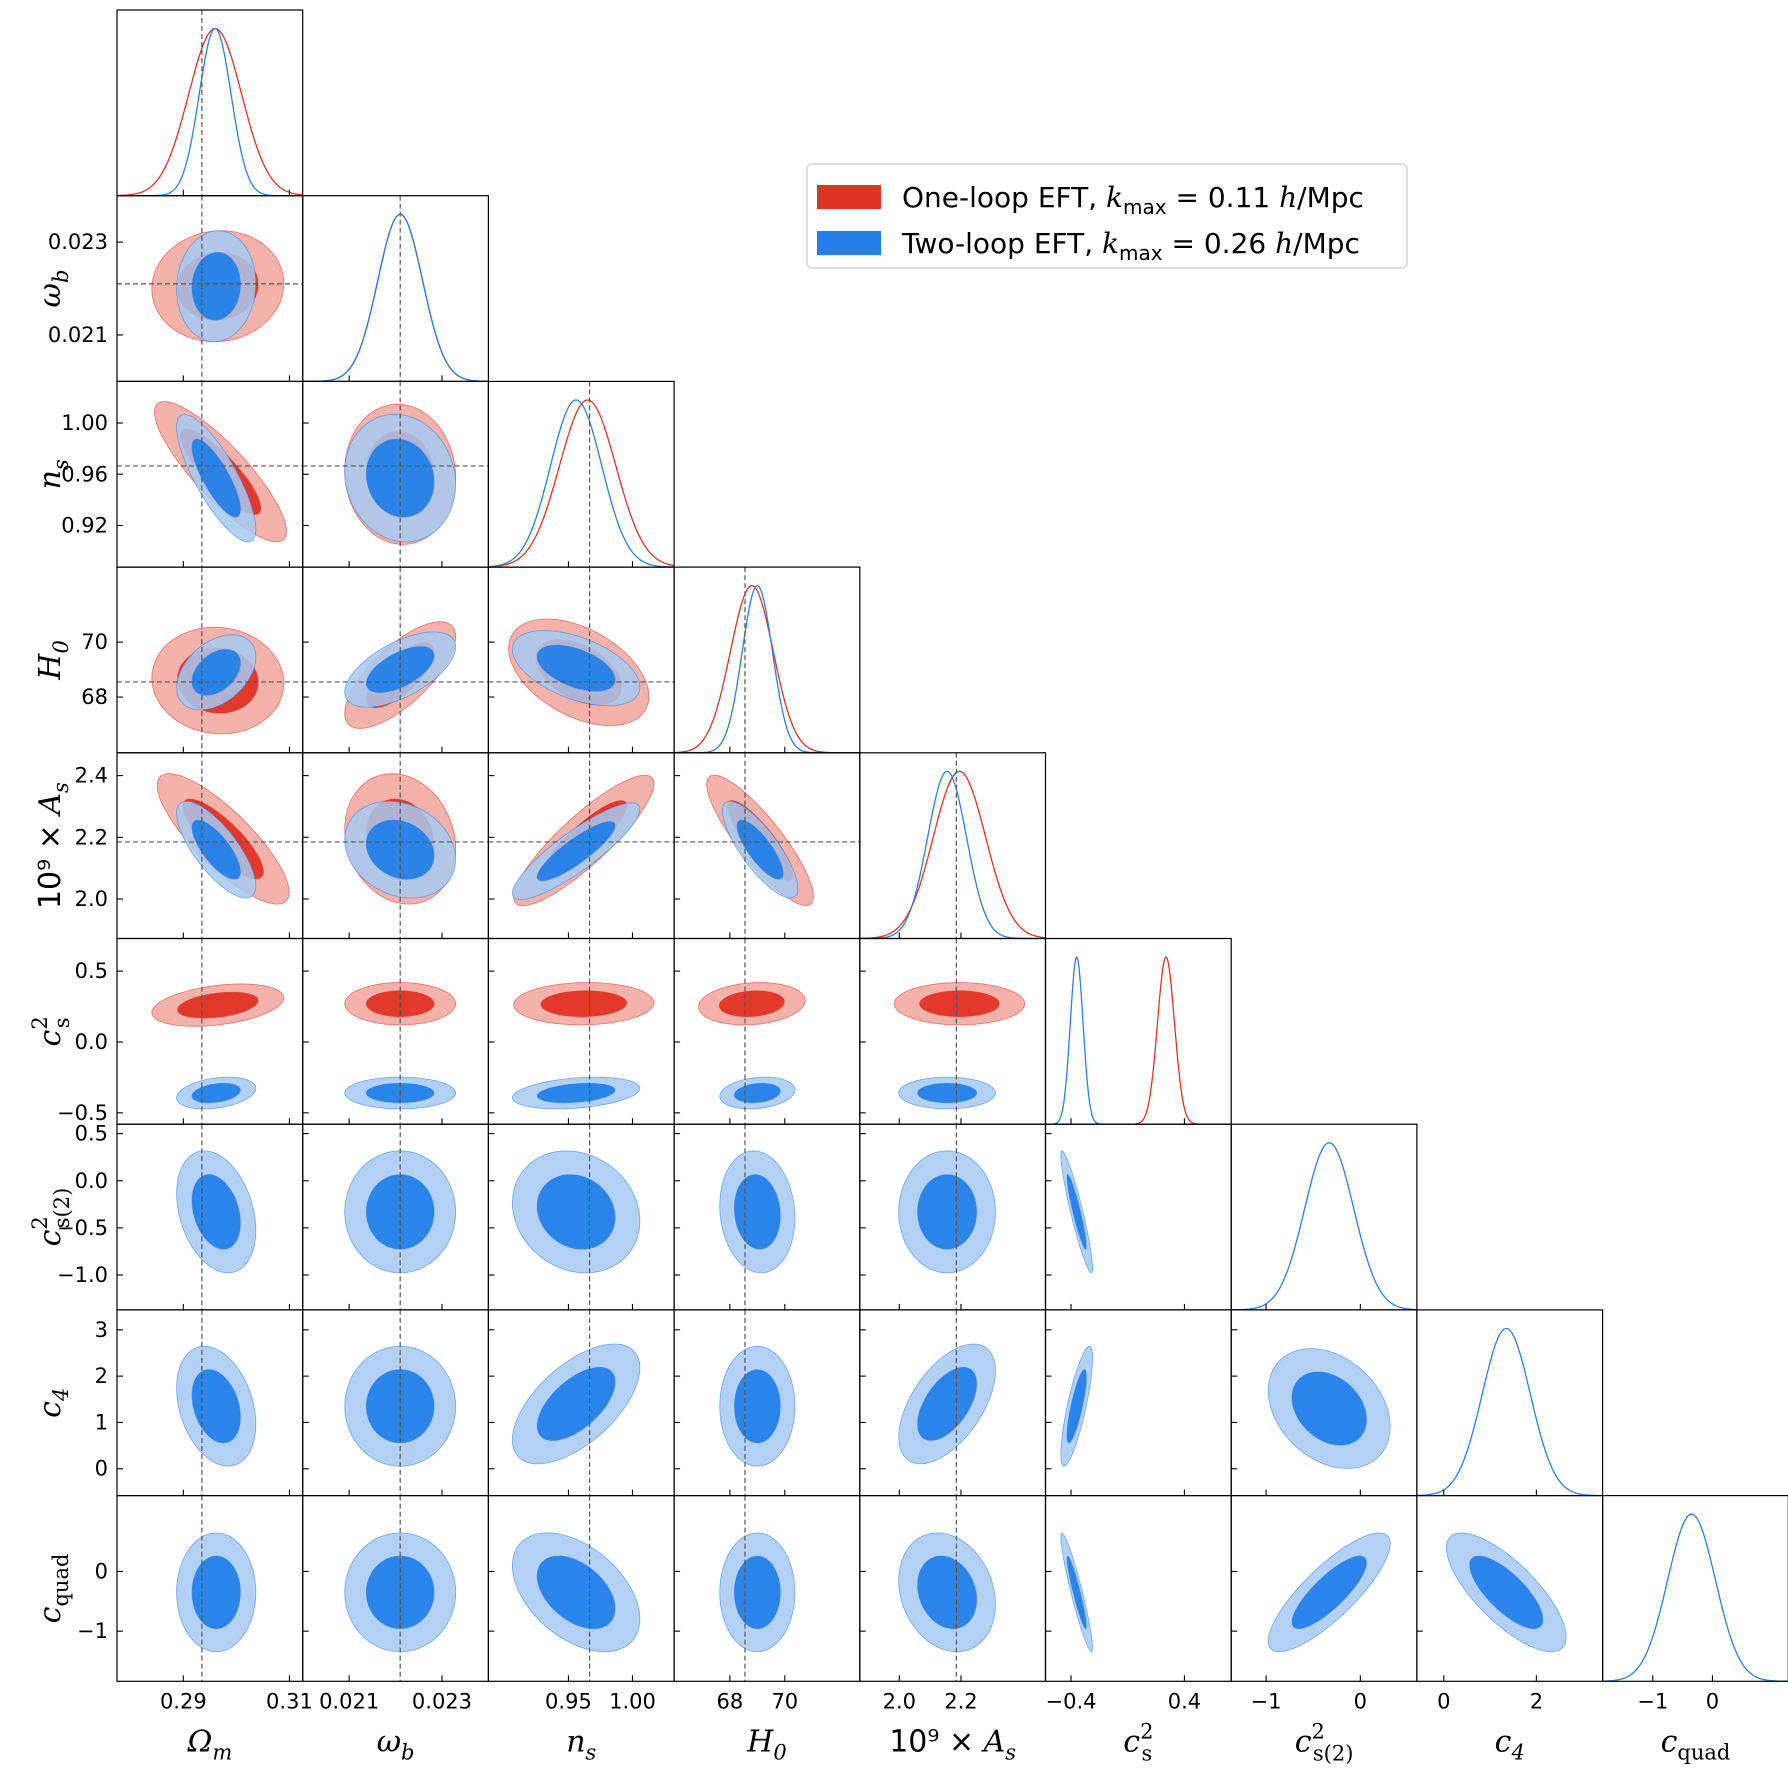 The image size is (1788, 1788). I want to click on contour-68-twoloopeft-cs2-cq, so click(1329, 1592).